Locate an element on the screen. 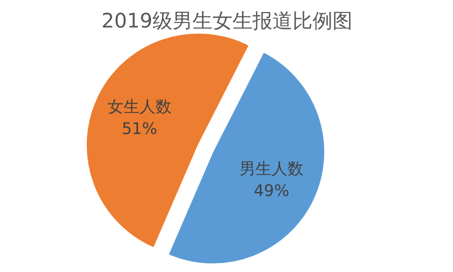  data-label: 49% is located at coordinates (272, 190).